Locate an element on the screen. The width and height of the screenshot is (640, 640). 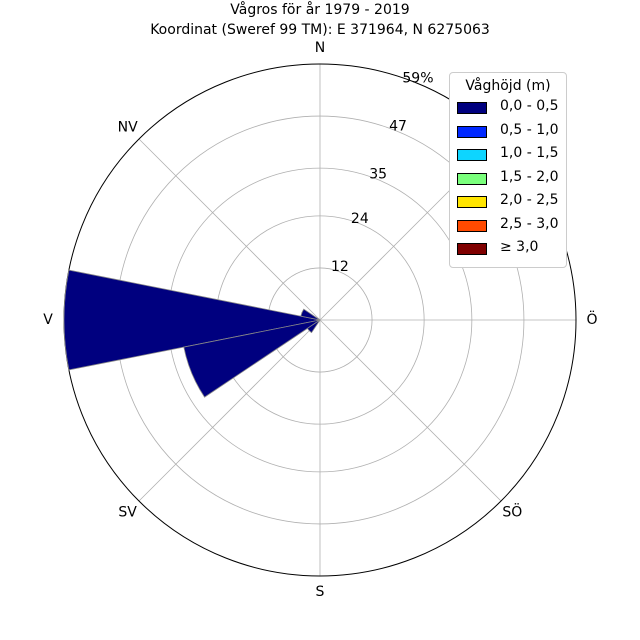
radial-tick-label: 24 is located at coordinates (360, 219).